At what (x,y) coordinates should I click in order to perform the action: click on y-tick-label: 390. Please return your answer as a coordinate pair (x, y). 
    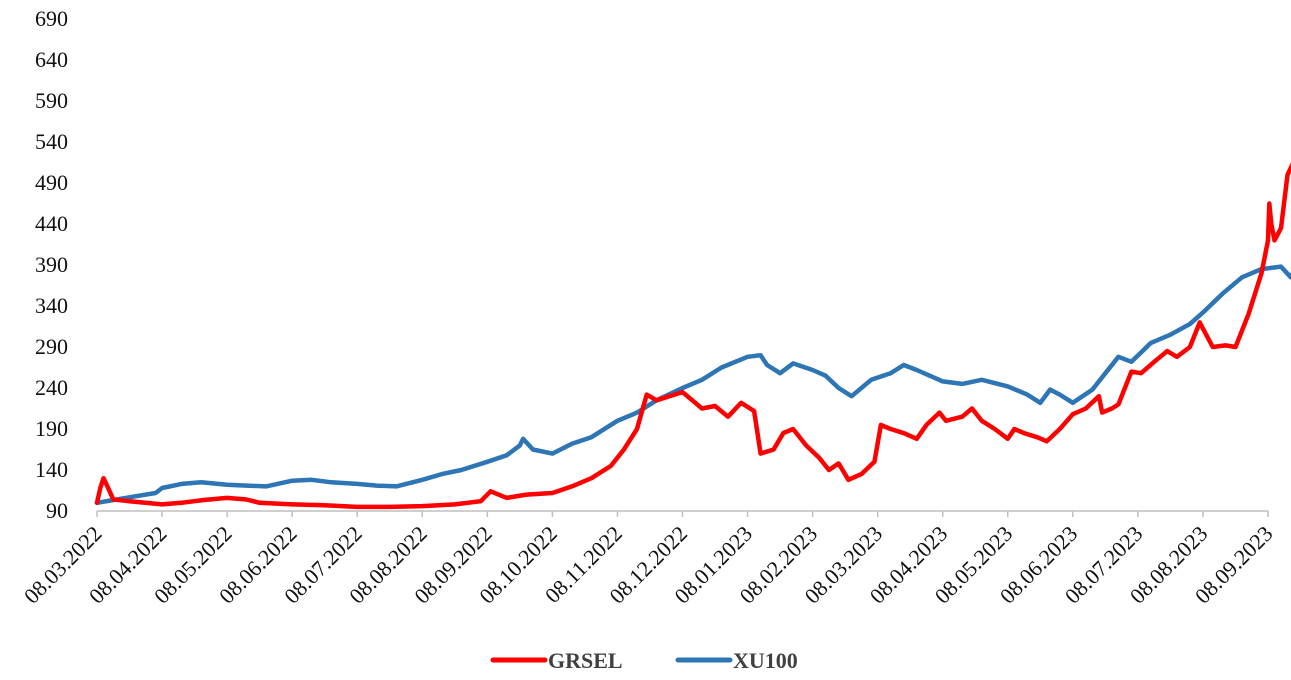
    Looking at the image, I should click on (51, 264).